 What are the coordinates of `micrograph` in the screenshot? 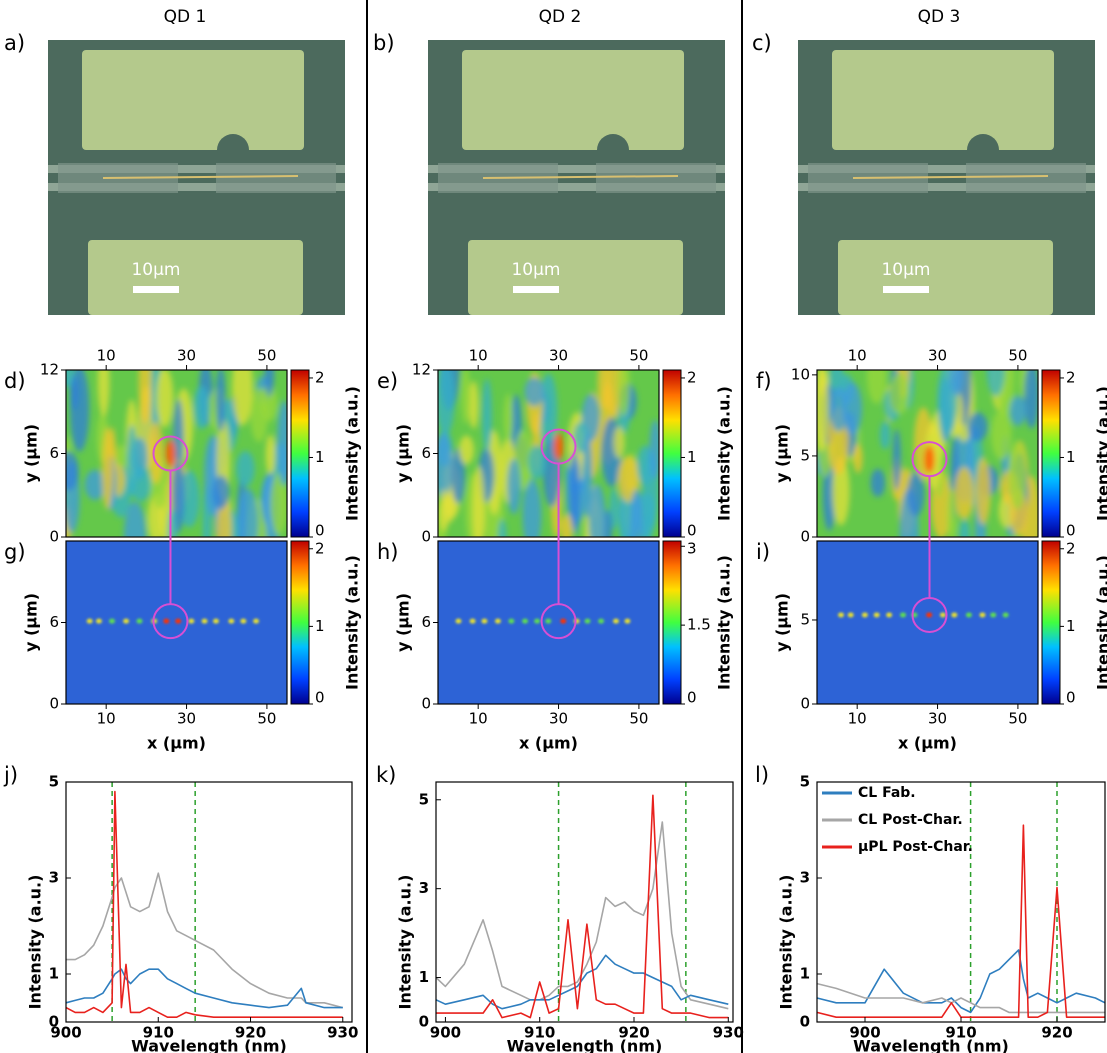 It's located at (576, 177).